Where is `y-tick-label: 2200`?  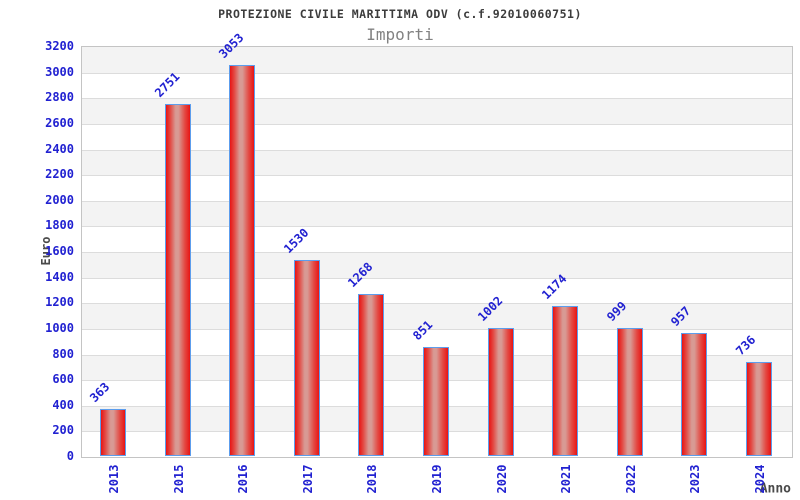
y-tick-label: 2200 is located at coordinates (59, 174).